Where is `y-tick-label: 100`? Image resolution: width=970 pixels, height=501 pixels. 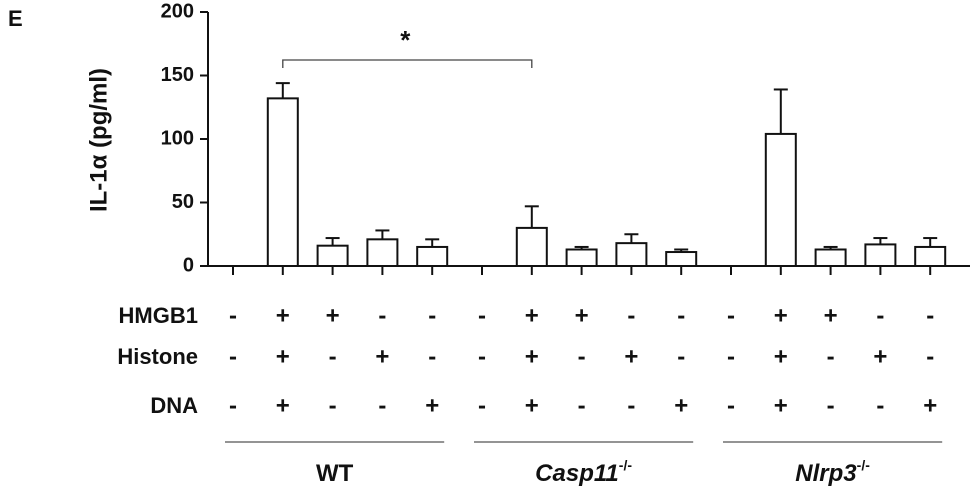
y-tick-label: 100 is located at coordinates (177, 138).